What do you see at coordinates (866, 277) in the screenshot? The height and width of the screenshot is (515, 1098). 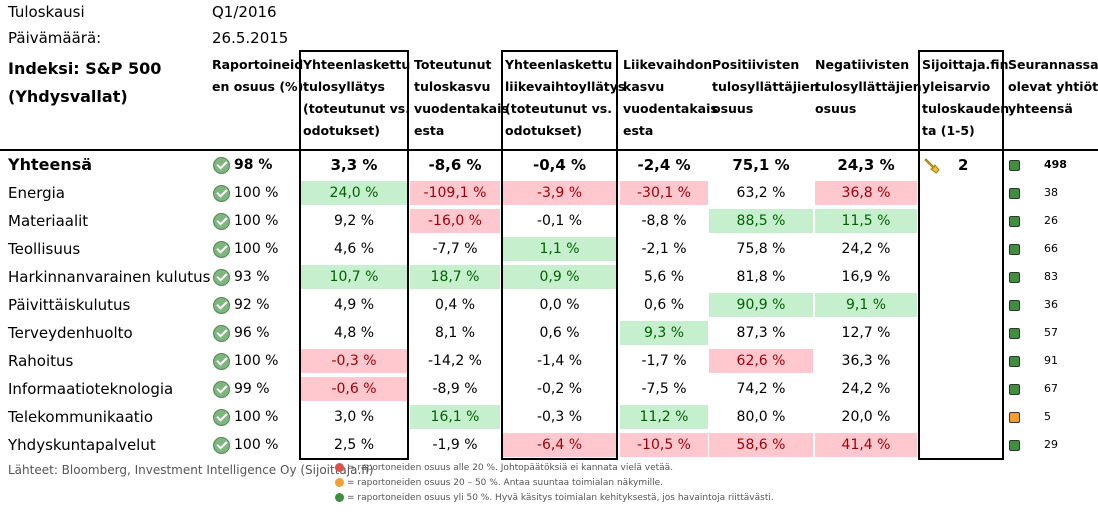 I see `value-negative: 16,9 %` at bounding box center [866, 277].